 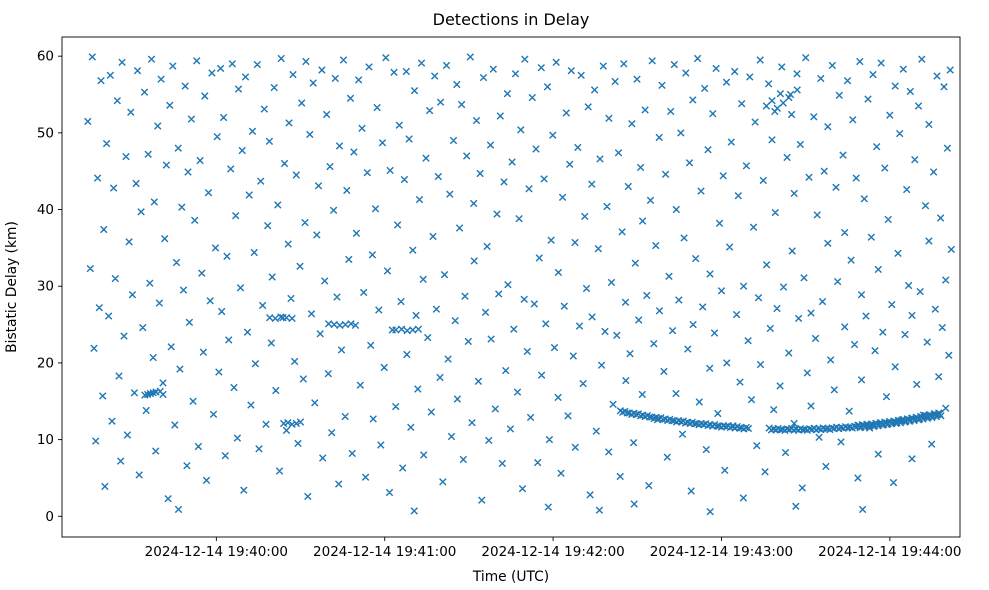 What do you see at coordinates (780, 421) in the screenshot?
I see `series-target_track` at bounding box center [780, 421].